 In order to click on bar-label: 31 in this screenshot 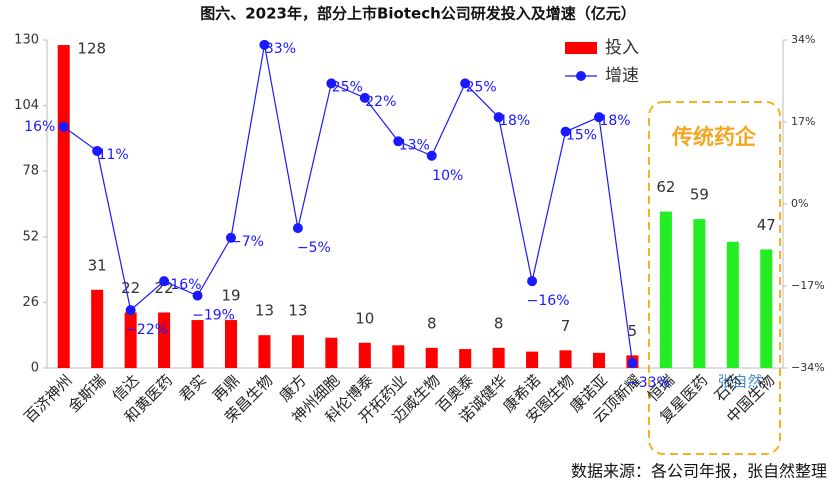, I will do `click(97, 265)`.